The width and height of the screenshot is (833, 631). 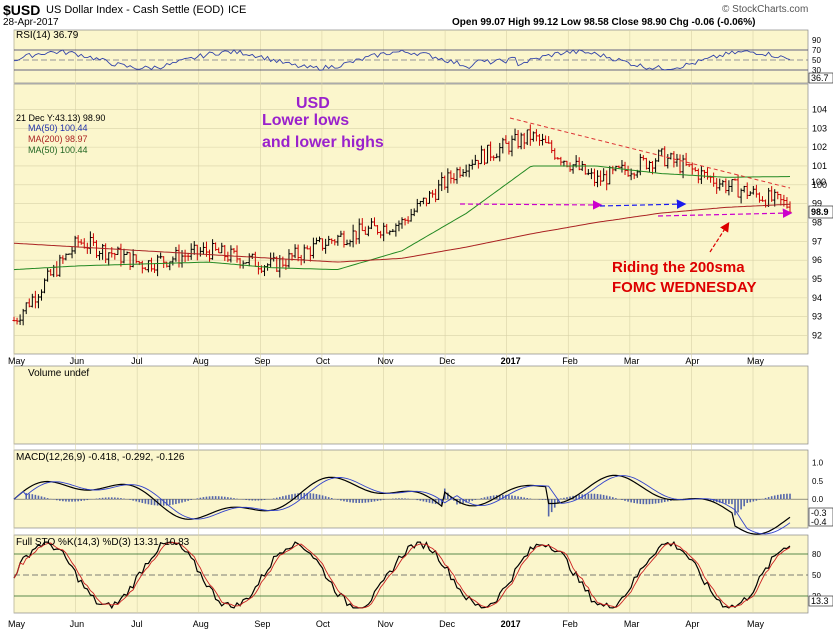 What do you see at coordinates (402, 504) in the screenshot?
I see `macd-line` at bounding box center [402, 504].